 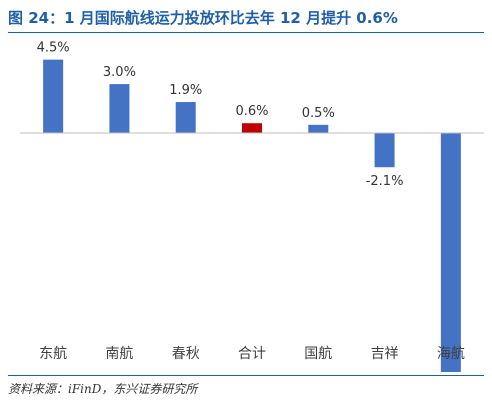 I want to click on data-label-3: 0.6%, so click(x=251, y=111).